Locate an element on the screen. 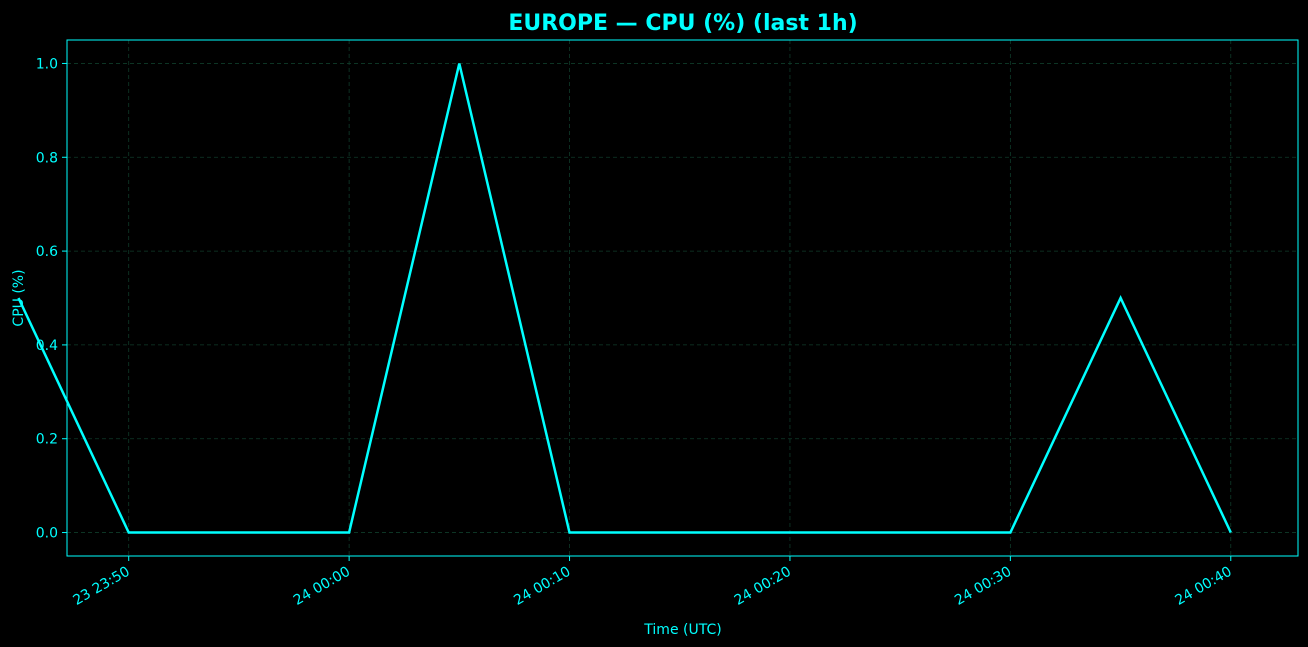  y-axis: 0.0 0.2 0.4 0.6 0.8 1.0 is located at coordinates (51, 299).